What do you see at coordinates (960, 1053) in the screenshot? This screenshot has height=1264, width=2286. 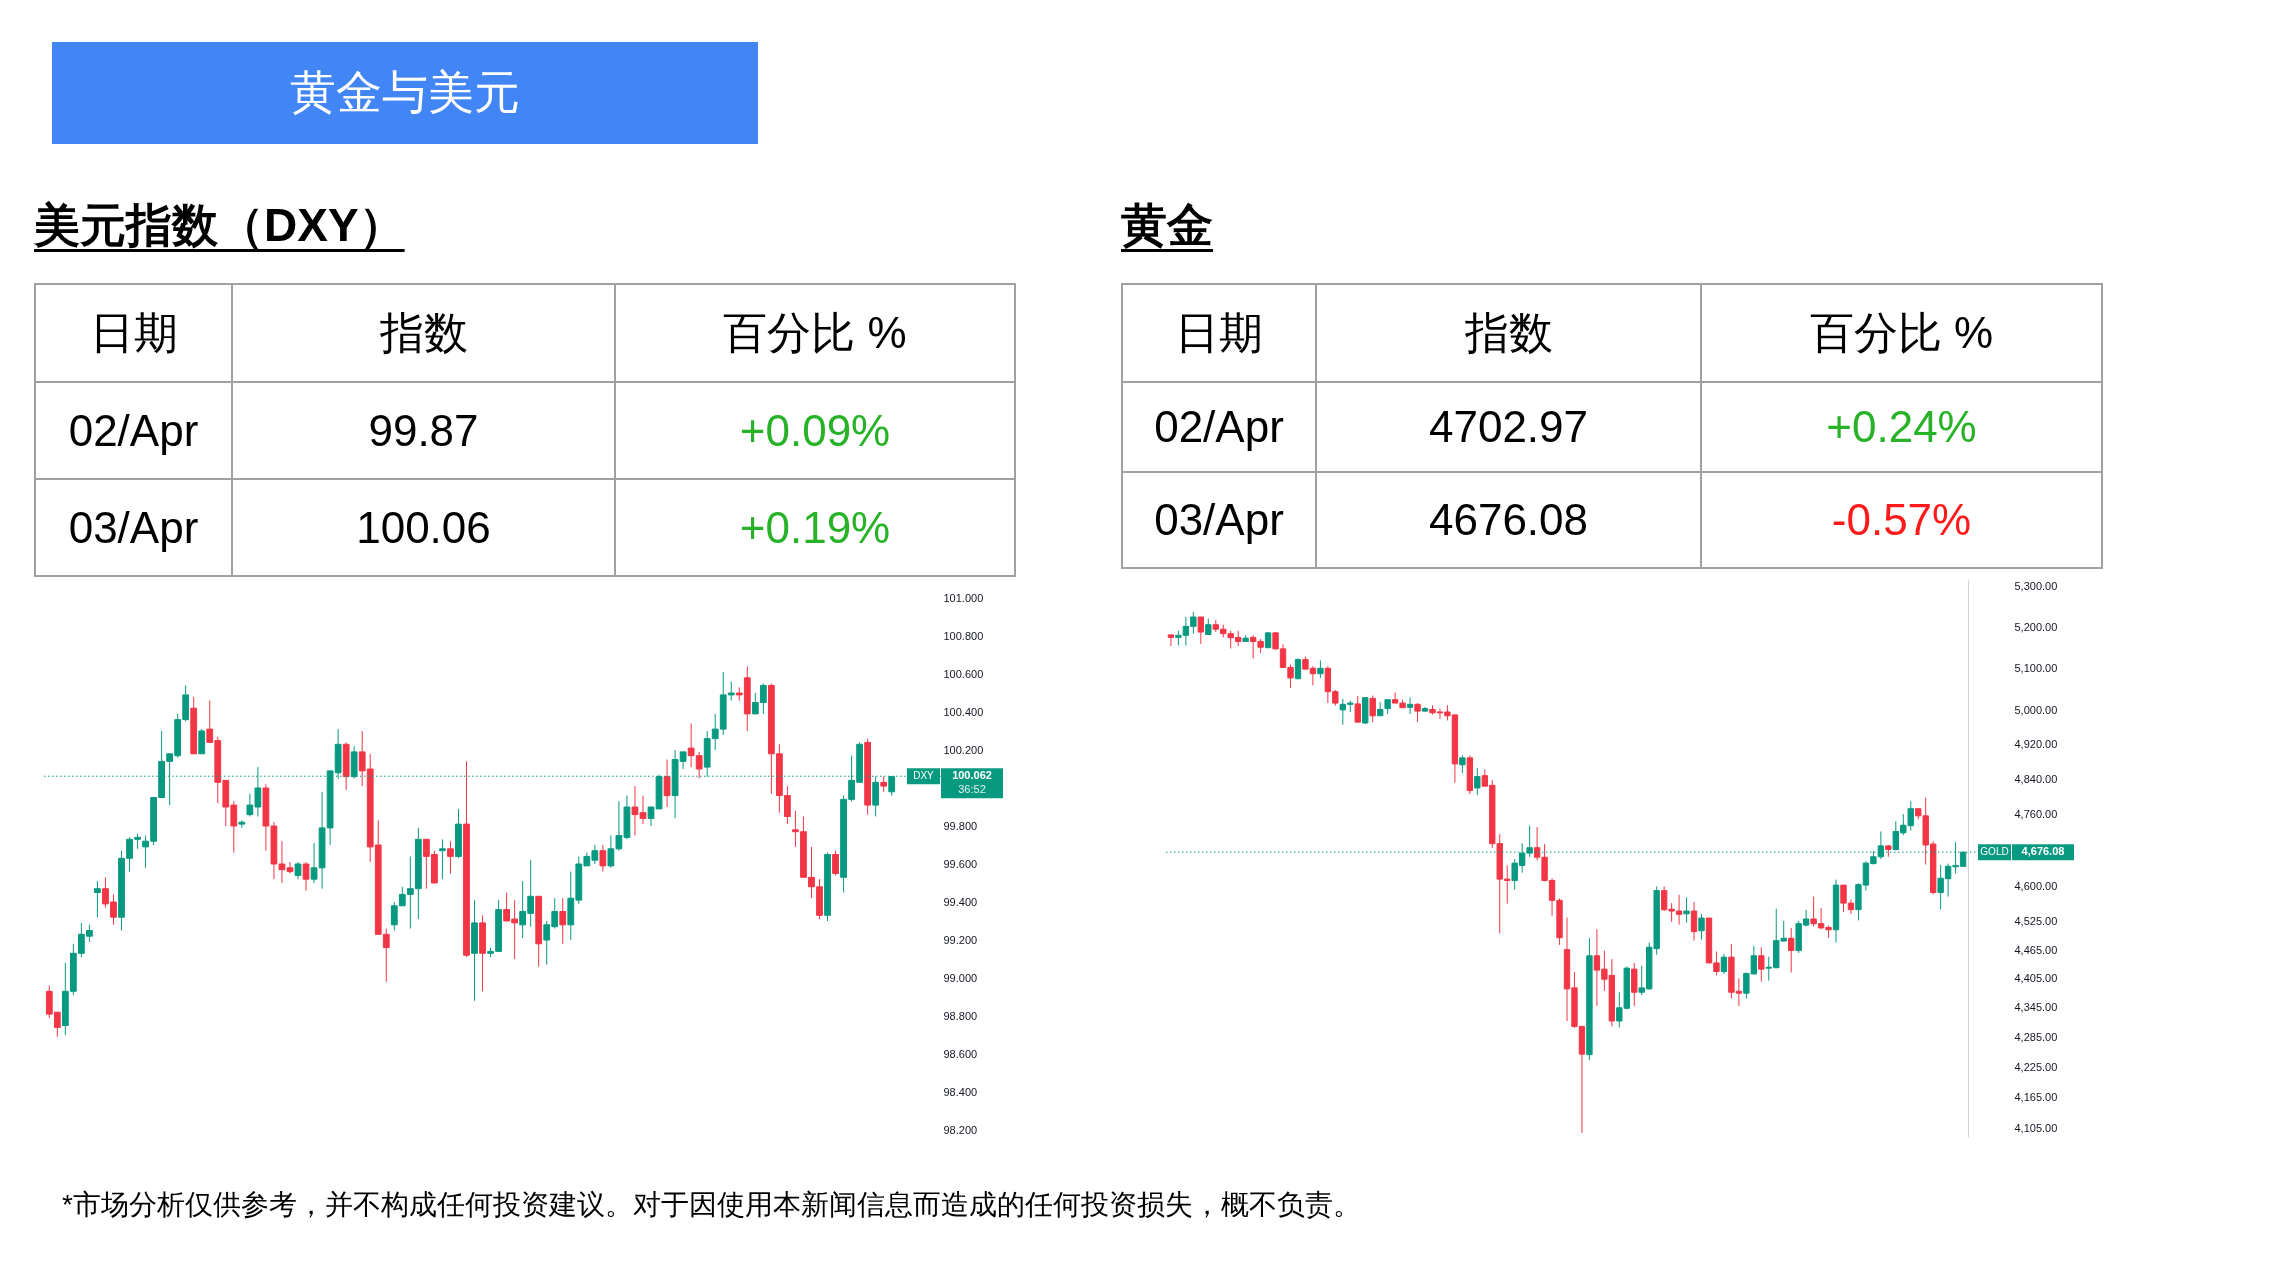 I see `y-tick-label: 98.600` at bounding box center [960, 1053].